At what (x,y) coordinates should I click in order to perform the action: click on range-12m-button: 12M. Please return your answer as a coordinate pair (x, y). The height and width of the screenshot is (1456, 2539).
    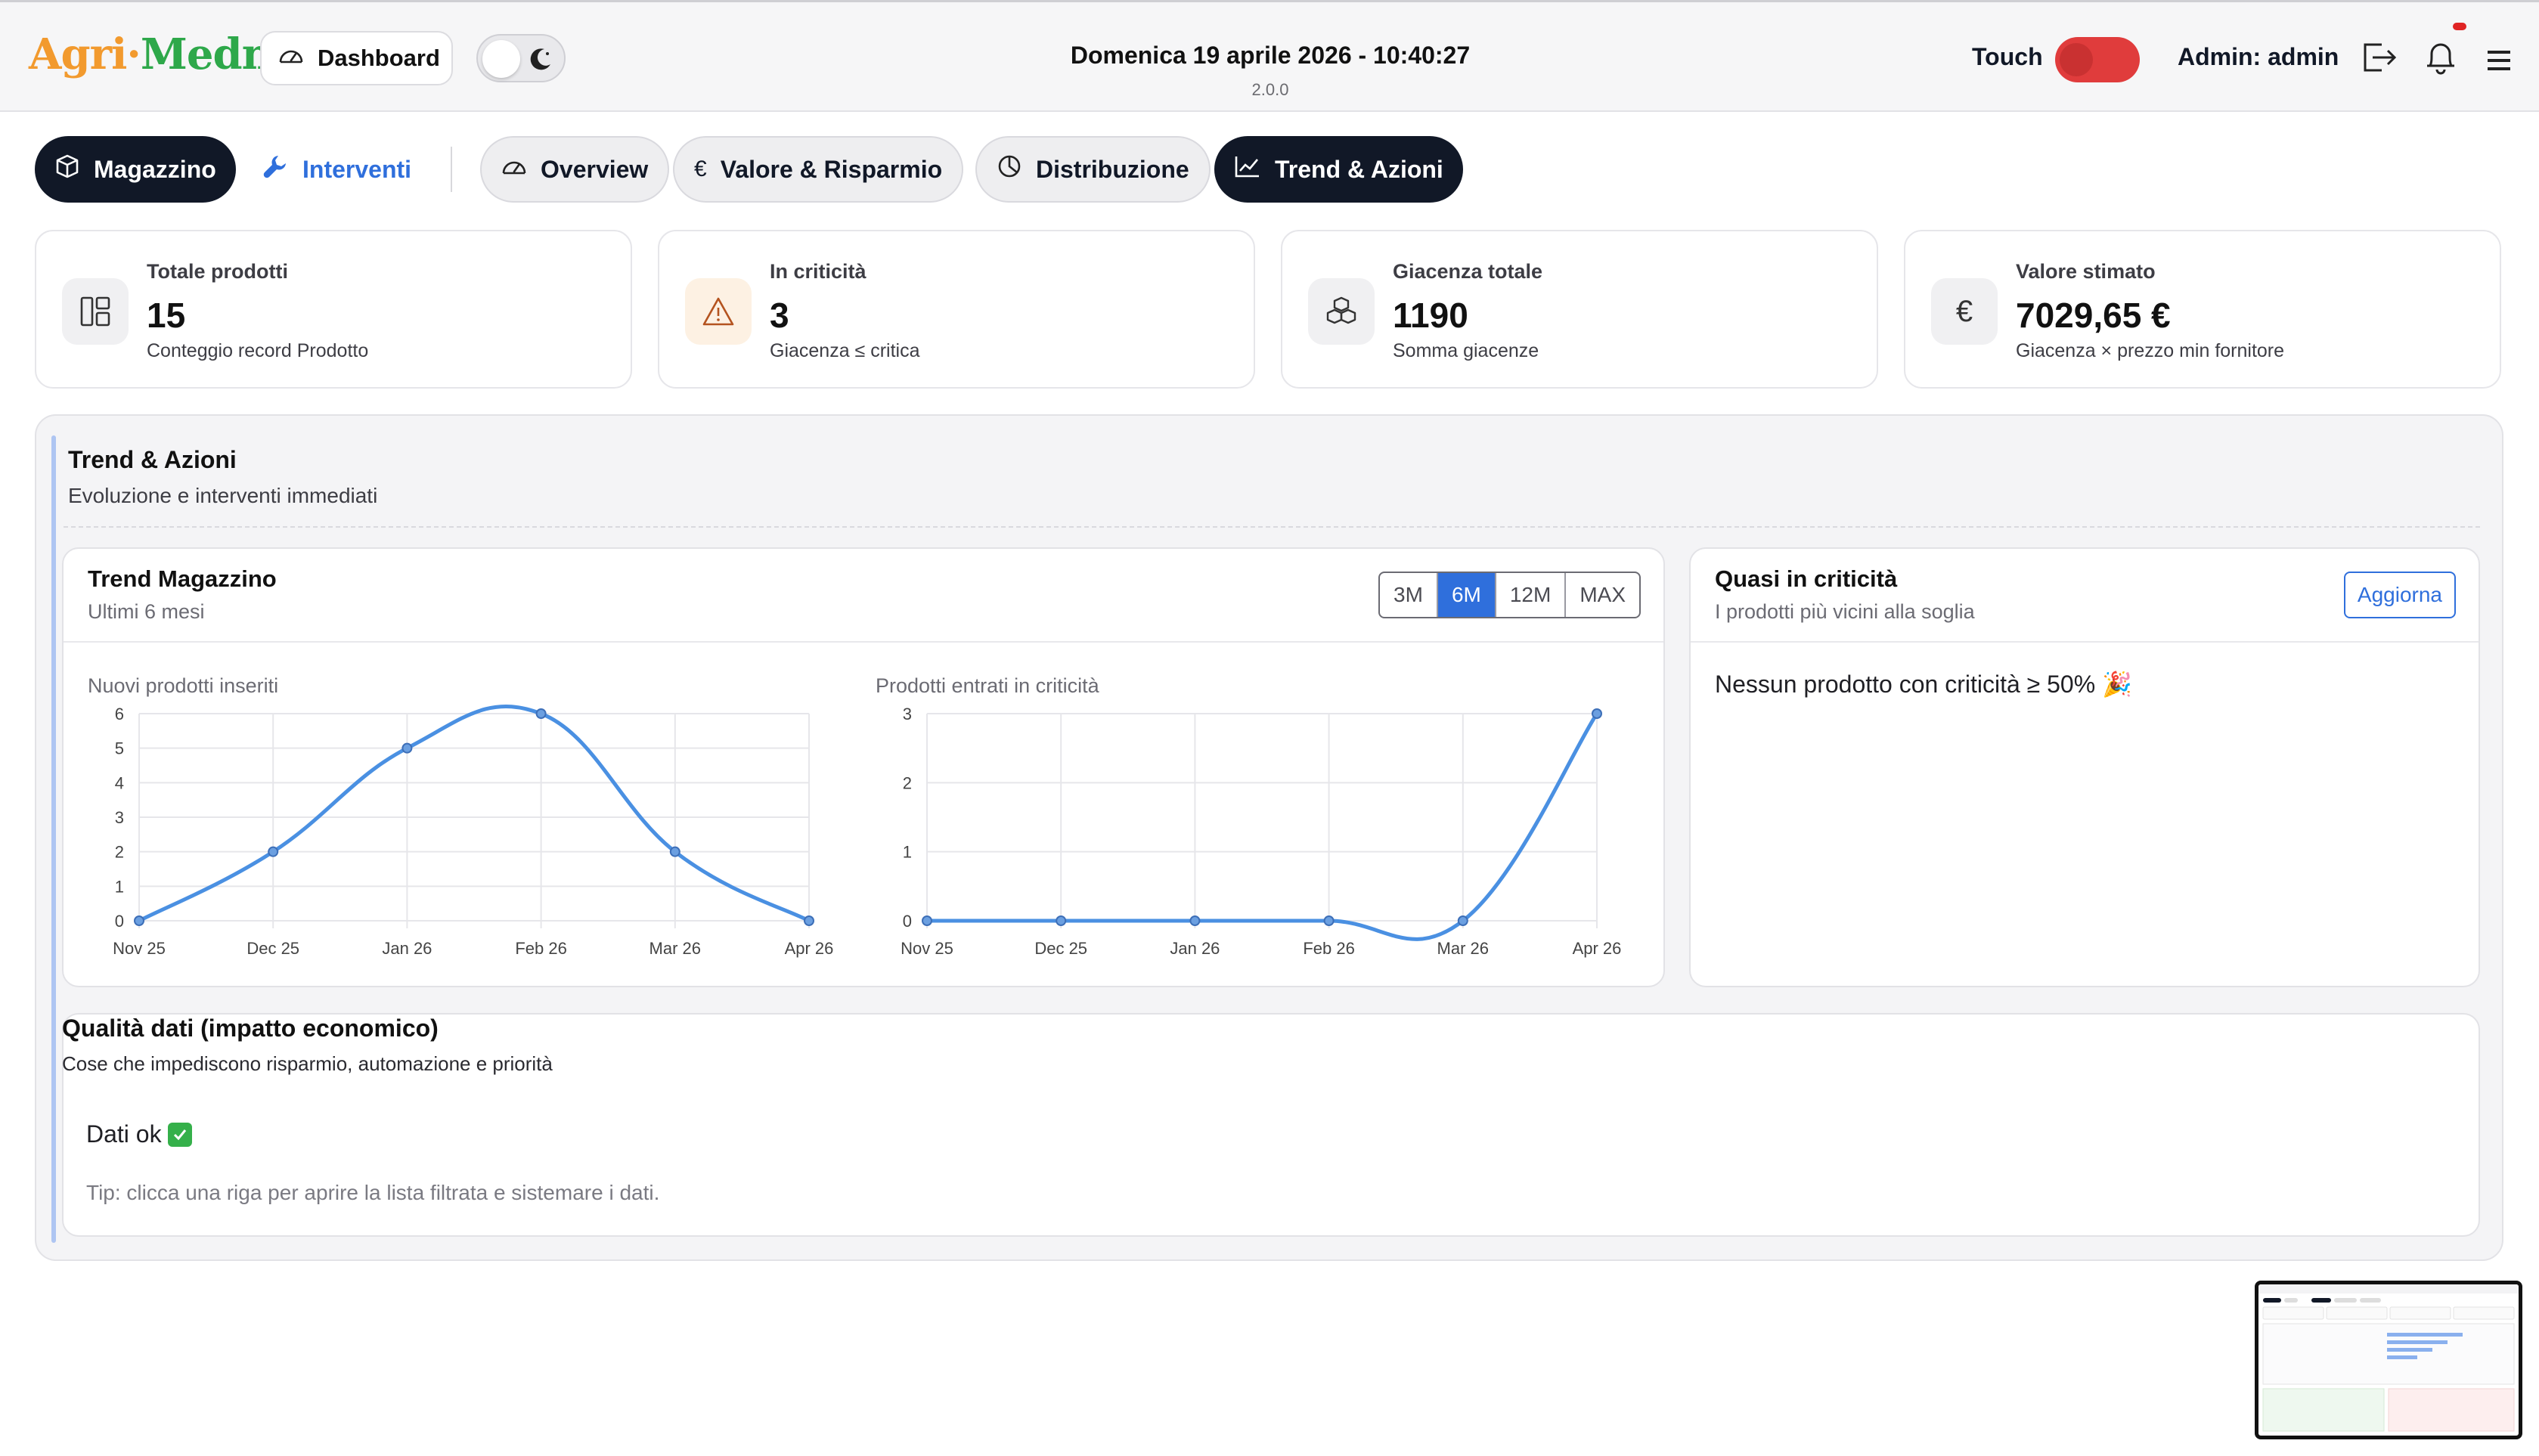
    Looking at the image, I should click on (1529, 595).